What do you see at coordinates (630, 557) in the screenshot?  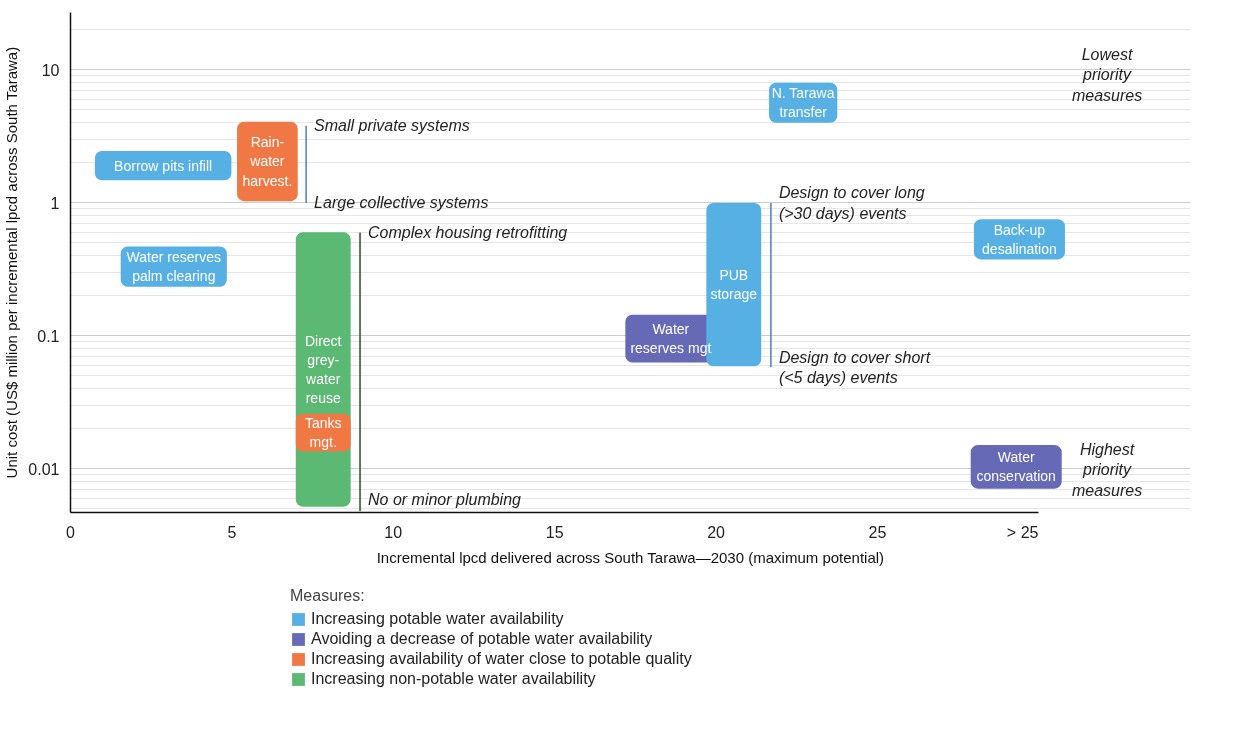 I see `x-axis-title: Incremental lpcd delivered across South Tarawa—2030 (maximum potential)` at bounding box center [630, 557].